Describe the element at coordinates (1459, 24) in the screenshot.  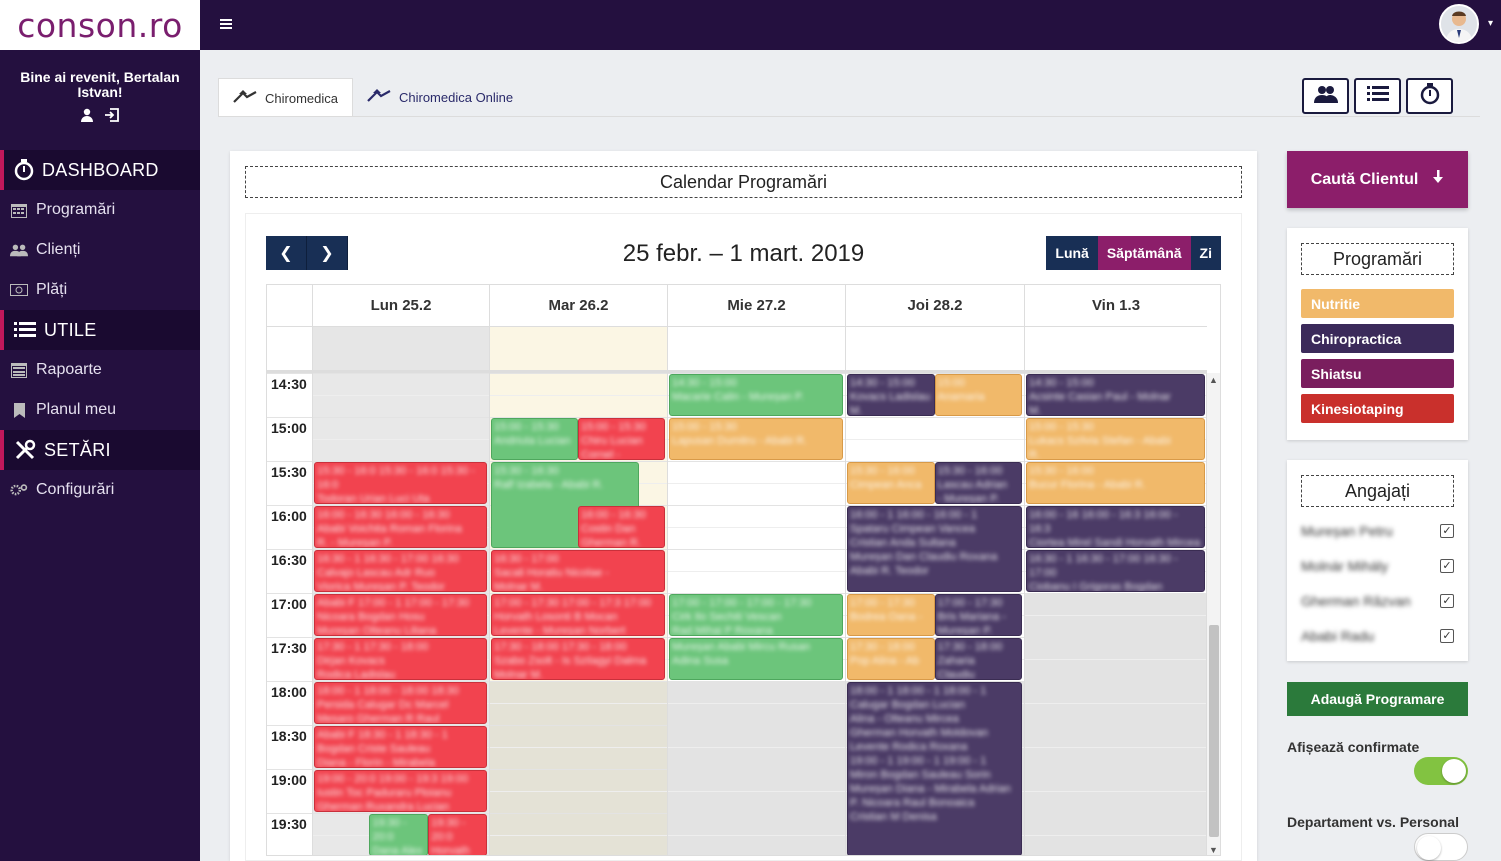
I see `avatar` at that location.